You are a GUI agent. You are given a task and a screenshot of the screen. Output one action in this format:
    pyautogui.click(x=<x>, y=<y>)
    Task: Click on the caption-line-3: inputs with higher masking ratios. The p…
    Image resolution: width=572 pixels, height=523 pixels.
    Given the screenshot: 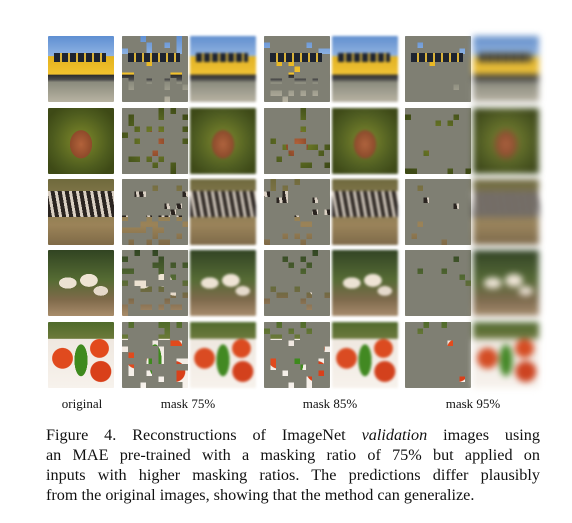 What is the action you would take?
    pyautogui.click(x=293, y=475)
    